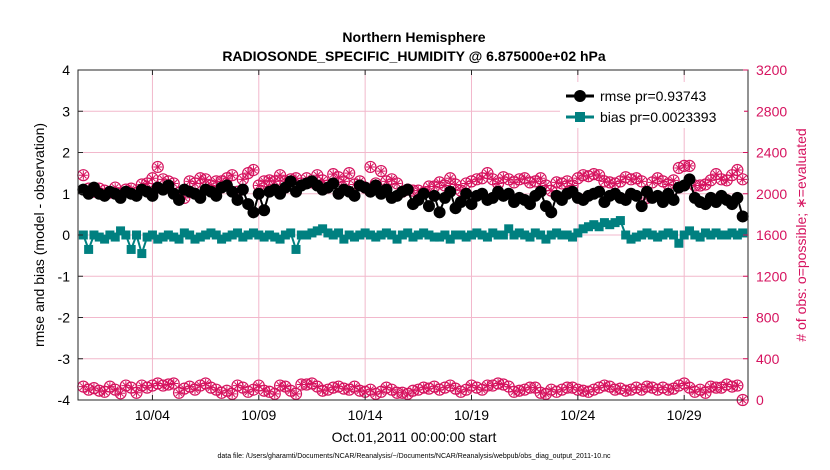  I want to click on y-axis-left-label: rmse and bias (model - observation), so click(39, 235).